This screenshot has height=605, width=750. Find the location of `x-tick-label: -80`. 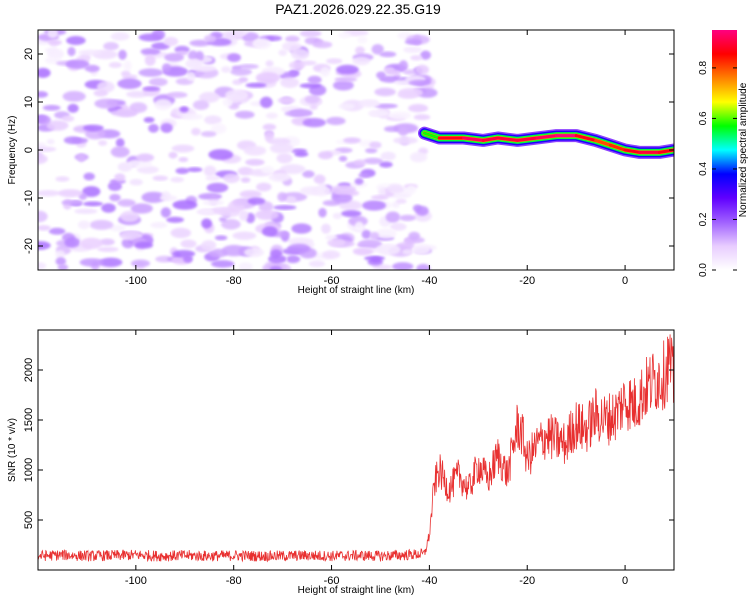

x-tick-label: -80 is located at coordinates (234, 581).